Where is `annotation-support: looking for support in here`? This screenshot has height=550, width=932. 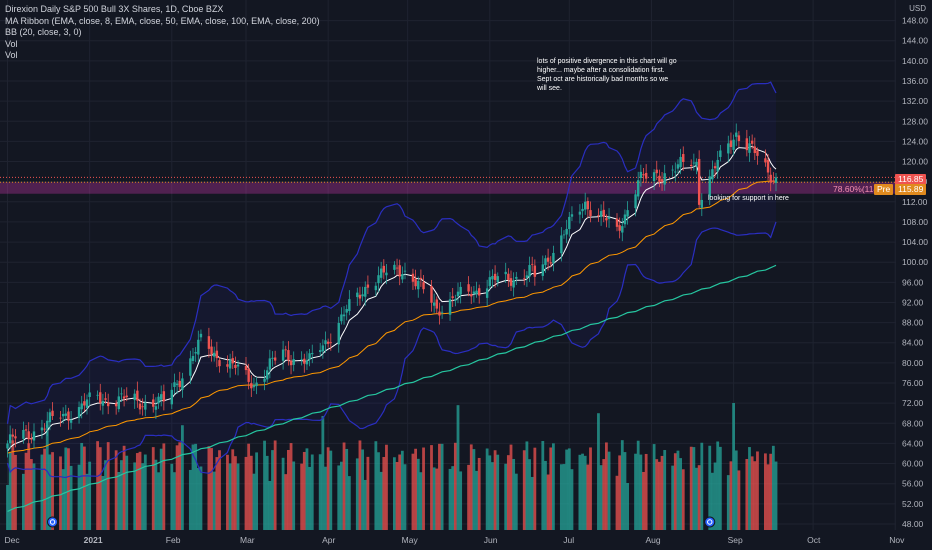
annotation-support: looking for support in here is located at coordinates (748, 198).